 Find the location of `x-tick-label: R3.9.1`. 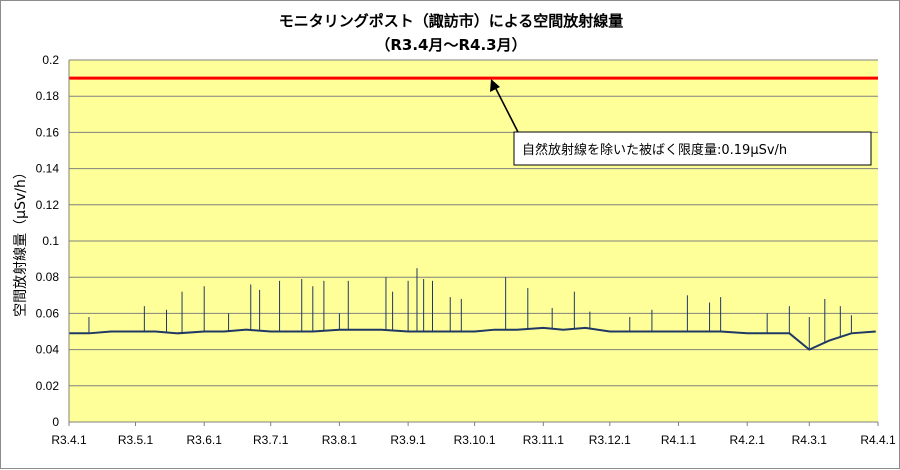

x-tick-label: R3.9.1 is located at coordinates (408, 440).